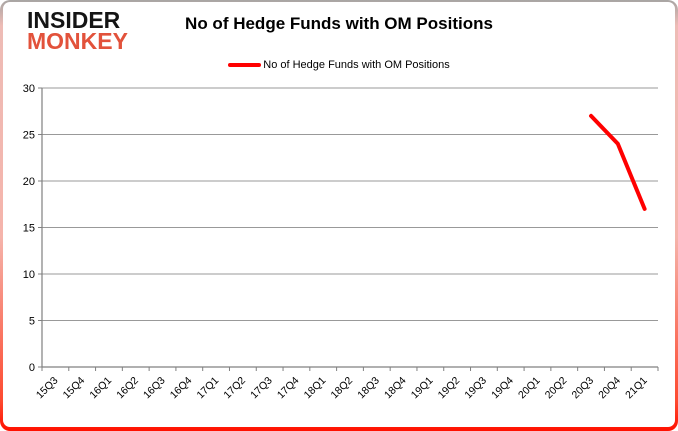  What do you see at coordinates (29, 136) in the screenshot?
I see `y-axis-tick-label: 25` at bounding box center [29, 136].